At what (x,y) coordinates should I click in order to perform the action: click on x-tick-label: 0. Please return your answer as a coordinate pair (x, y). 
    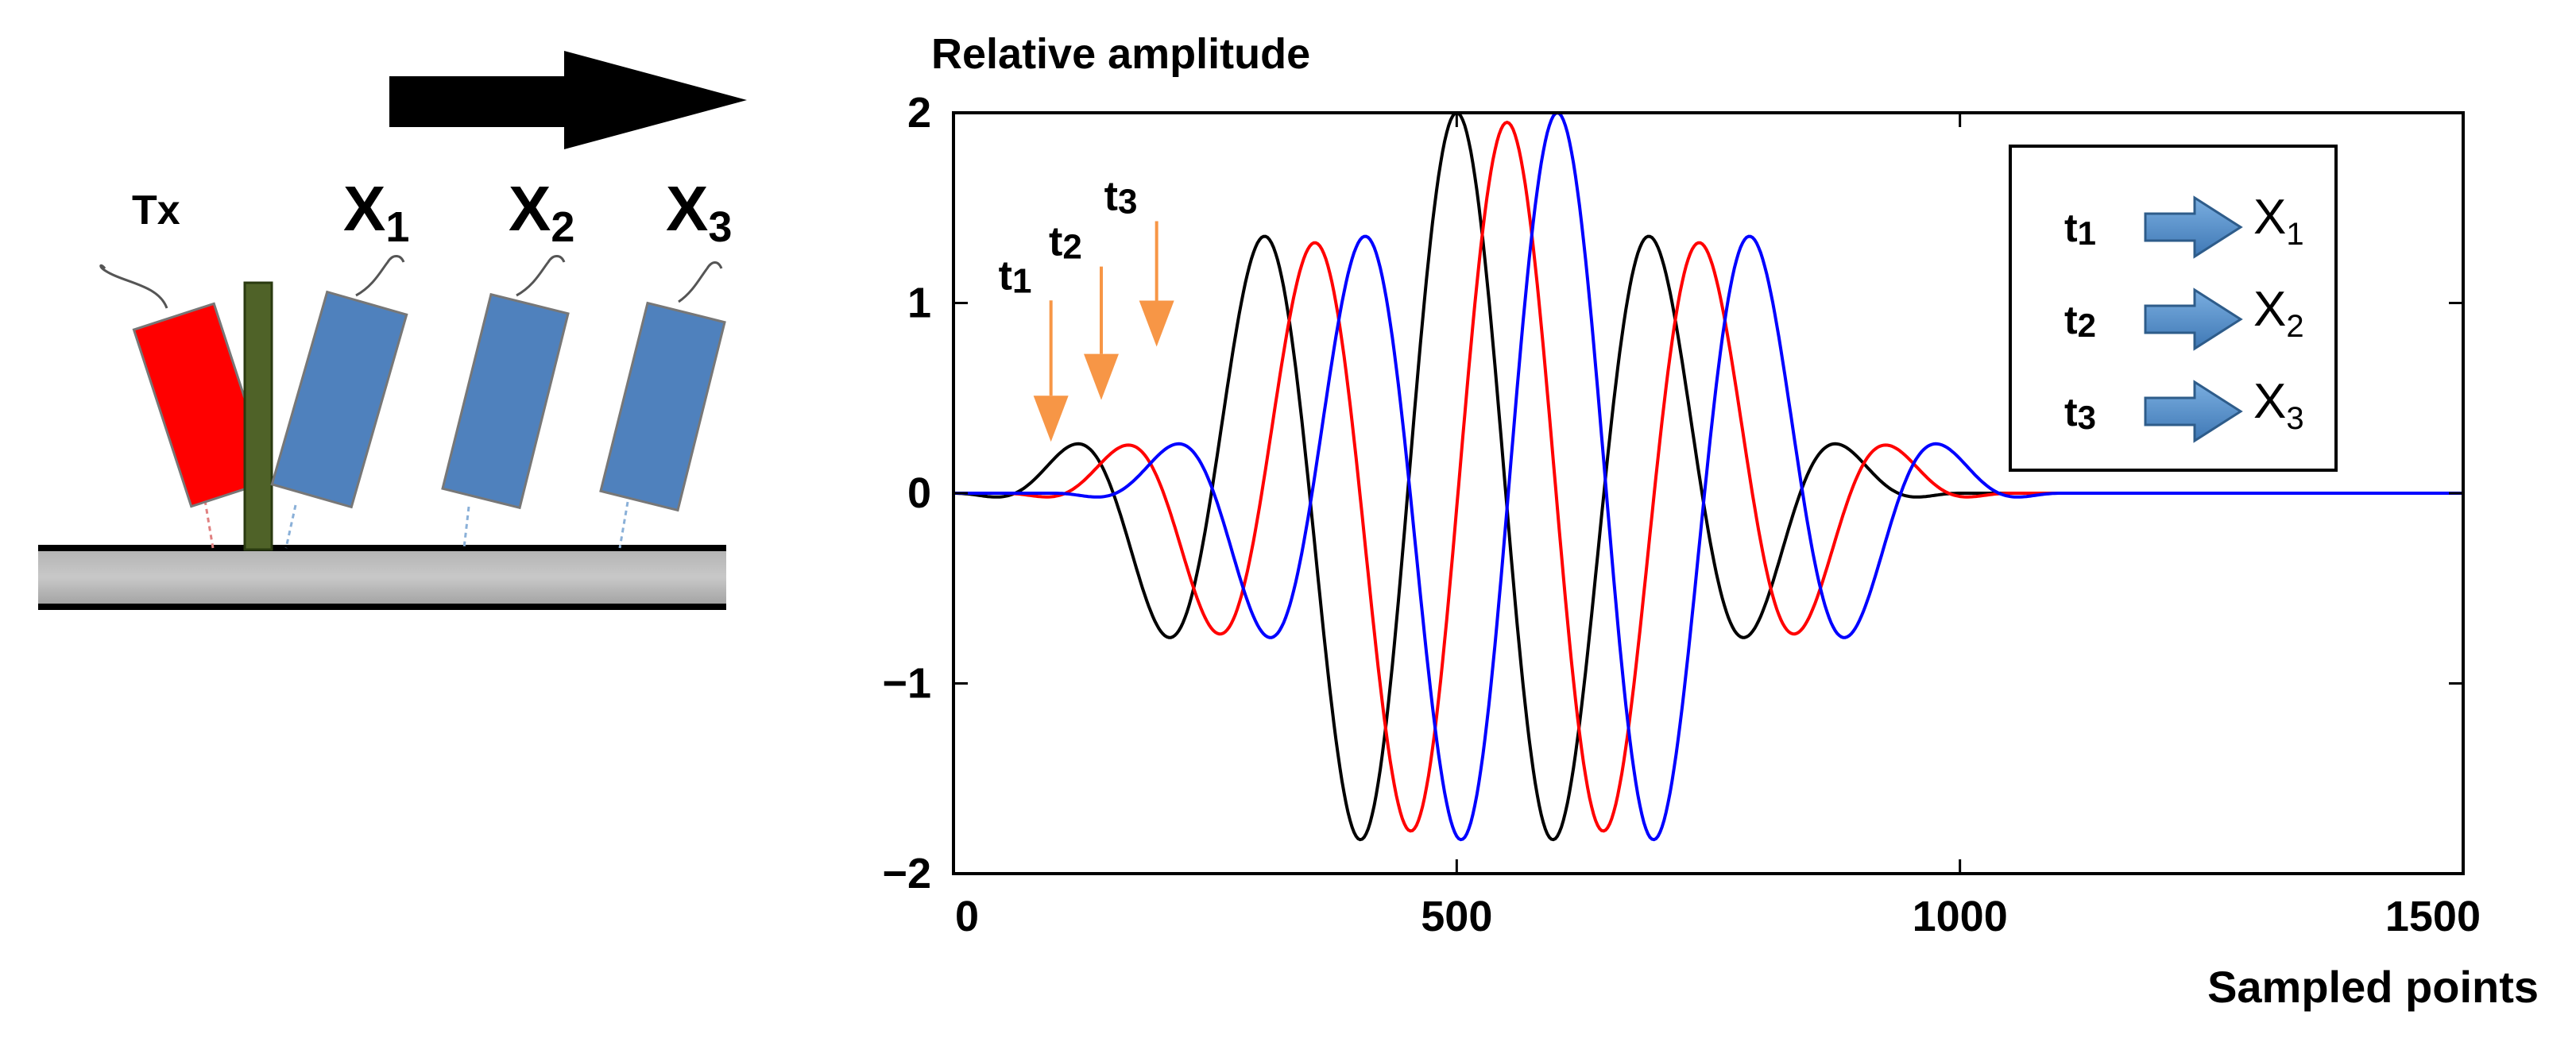
    Looking at the image, I should click on (967, 917).